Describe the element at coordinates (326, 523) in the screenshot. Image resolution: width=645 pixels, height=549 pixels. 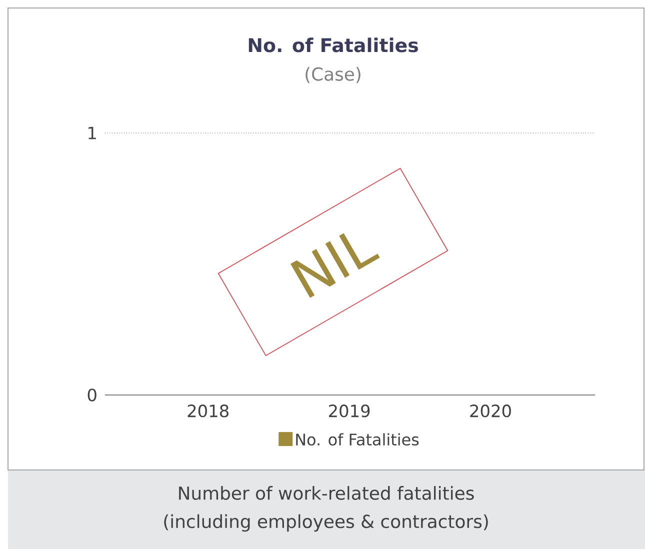
I see `text: (including employees & contractors)` at that location.